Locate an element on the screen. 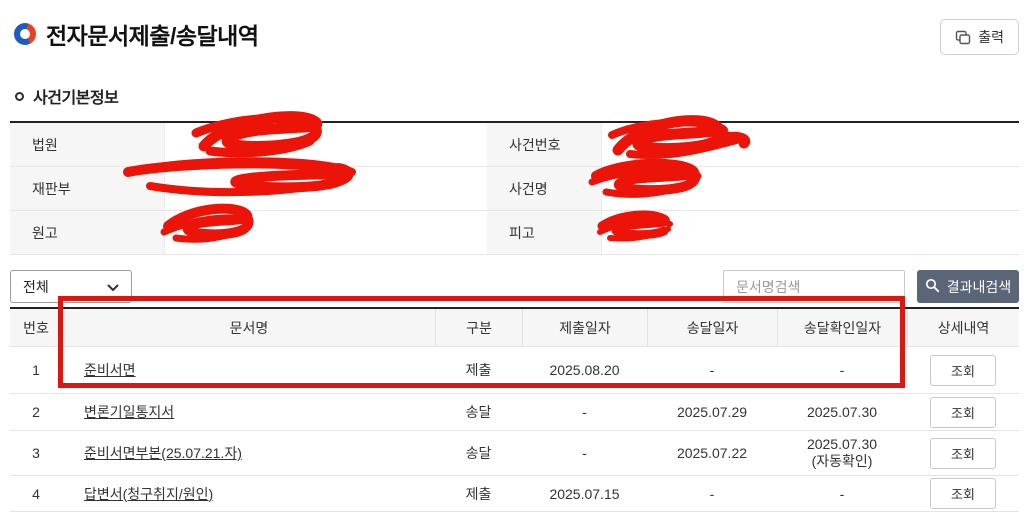 The width and height of the screenshot is (1029, 512). case-info-value-court is located at coordinates (326, 144).